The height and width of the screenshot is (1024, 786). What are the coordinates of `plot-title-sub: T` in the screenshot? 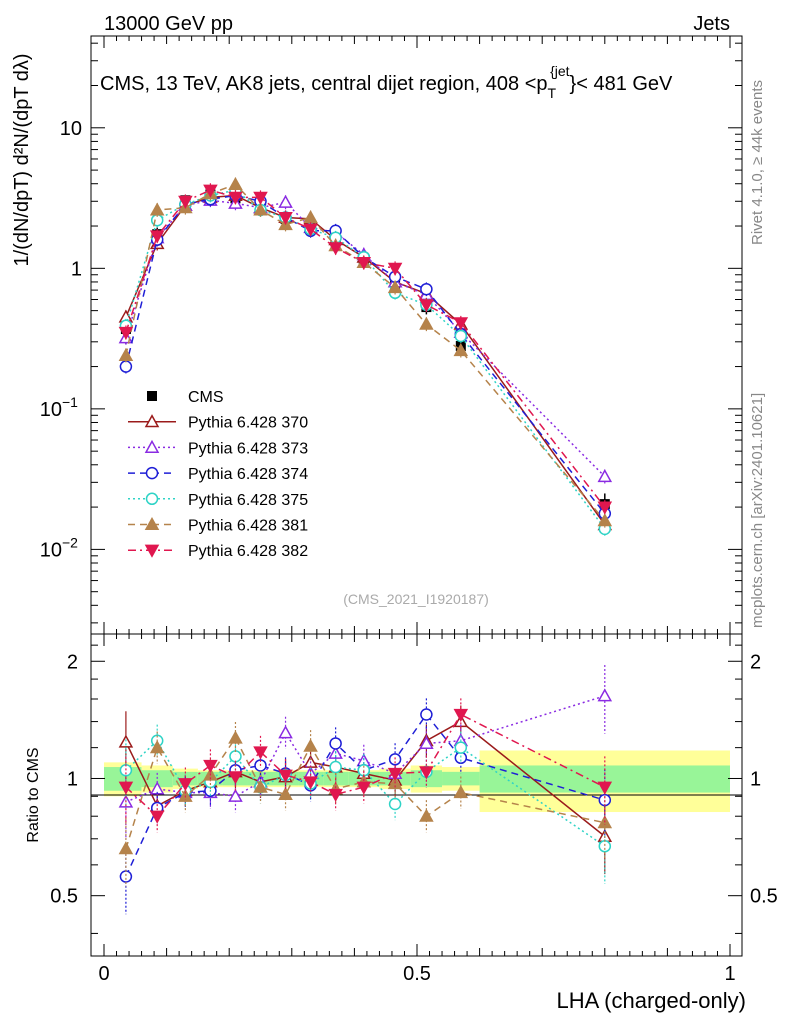 It's located at (552, 93).